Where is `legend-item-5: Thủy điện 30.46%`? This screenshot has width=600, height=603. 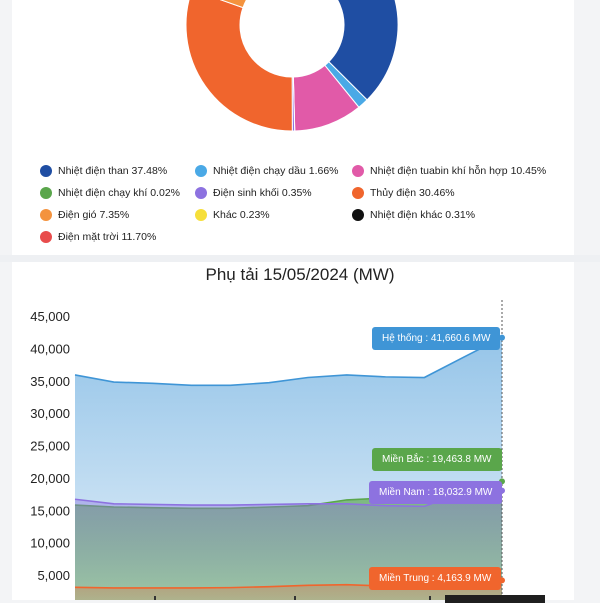
legend-item-5: Thủy điện 30.46% is located at coordinates (403, 193).